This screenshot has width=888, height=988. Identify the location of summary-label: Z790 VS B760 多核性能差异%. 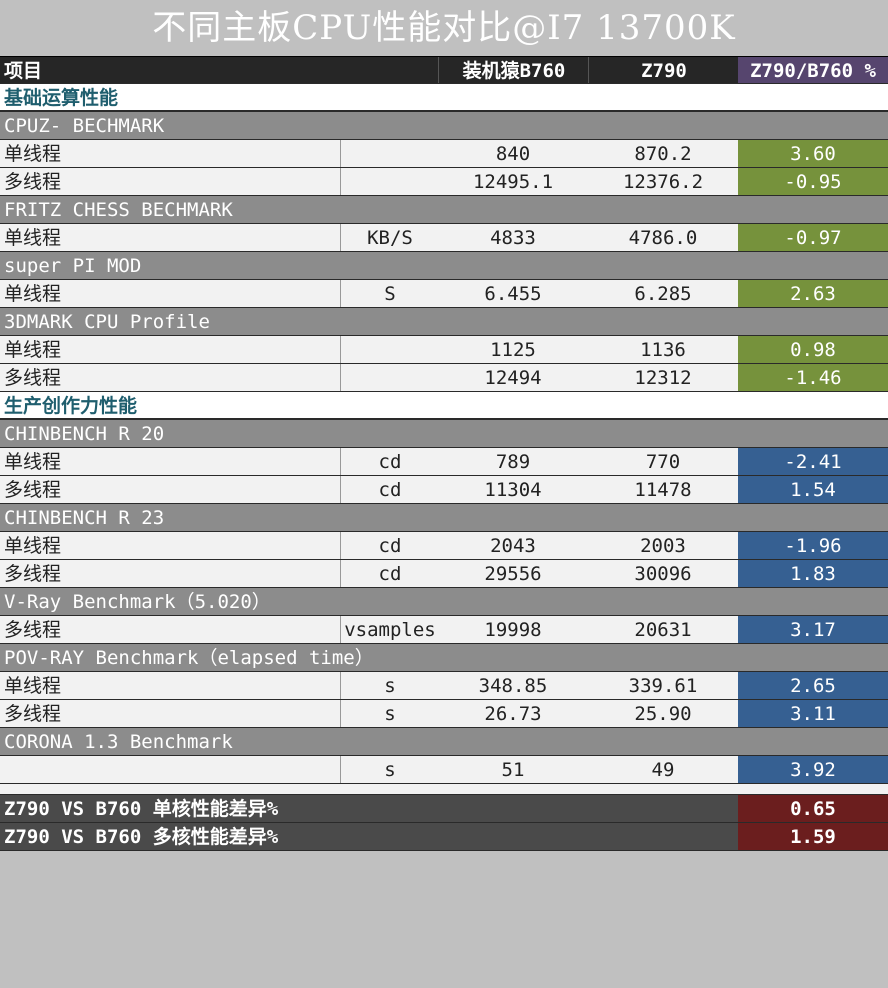
(141, 837).